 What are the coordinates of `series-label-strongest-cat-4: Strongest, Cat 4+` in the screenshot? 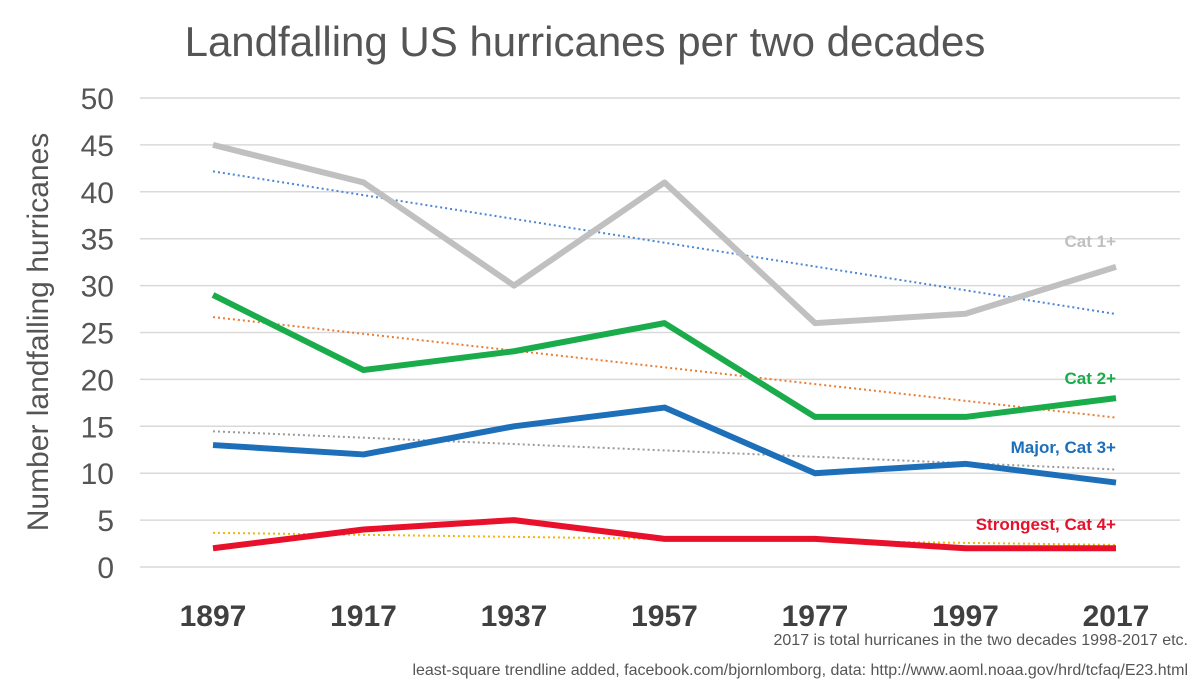 It's located at (1046, 524).